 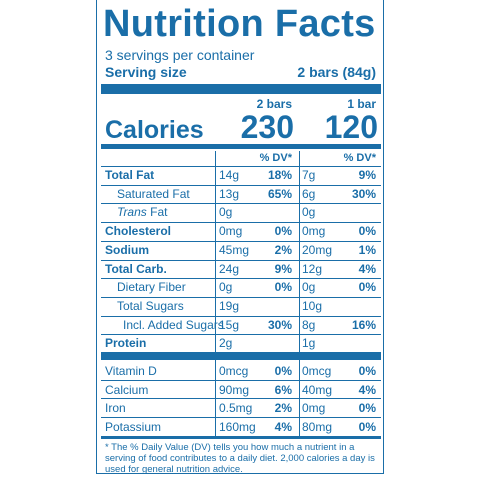 I want to click on amount: 45mg, so click(x=234, y=249).